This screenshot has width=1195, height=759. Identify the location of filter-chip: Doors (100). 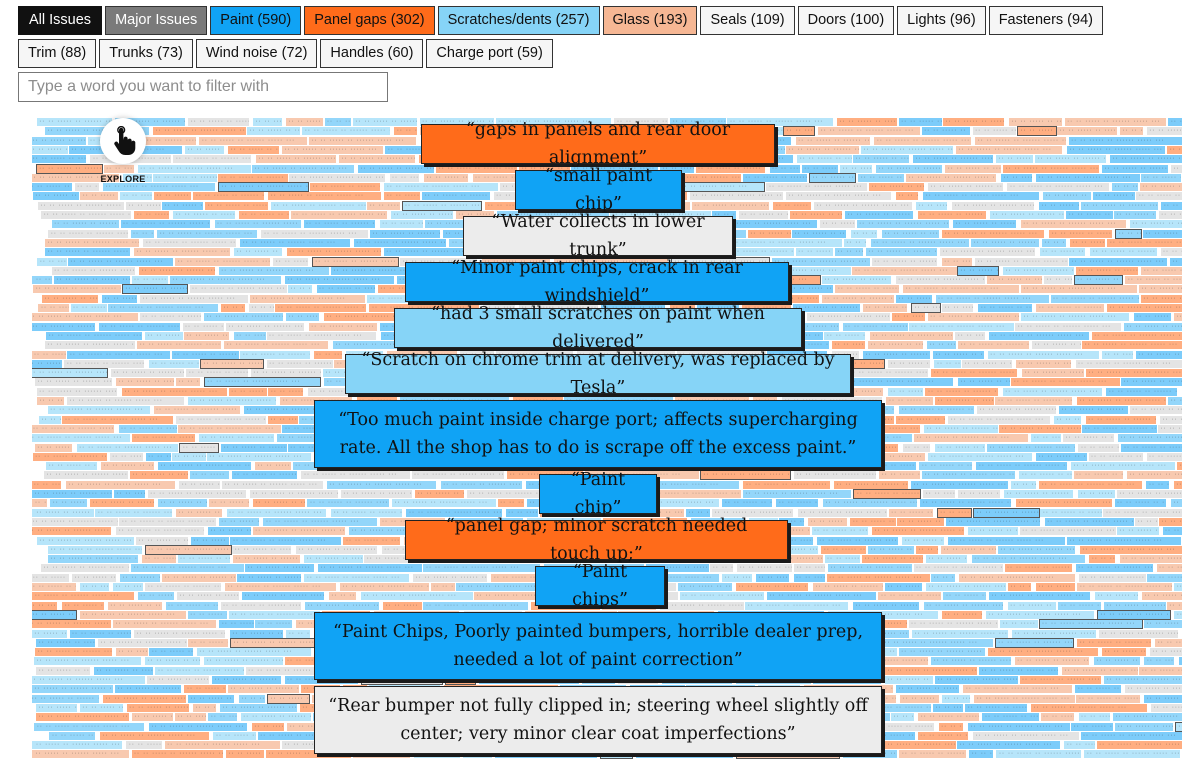
(846, 20).